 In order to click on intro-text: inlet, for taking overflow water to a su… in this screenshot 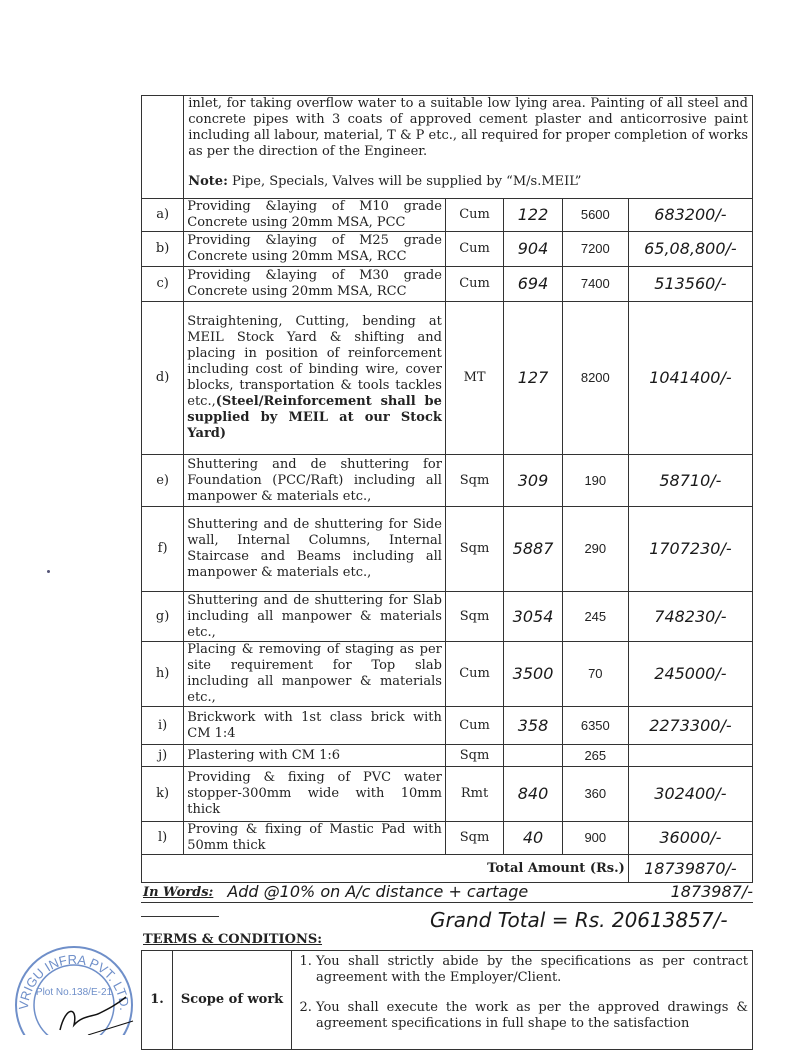, I will do `click(468, 127)`.